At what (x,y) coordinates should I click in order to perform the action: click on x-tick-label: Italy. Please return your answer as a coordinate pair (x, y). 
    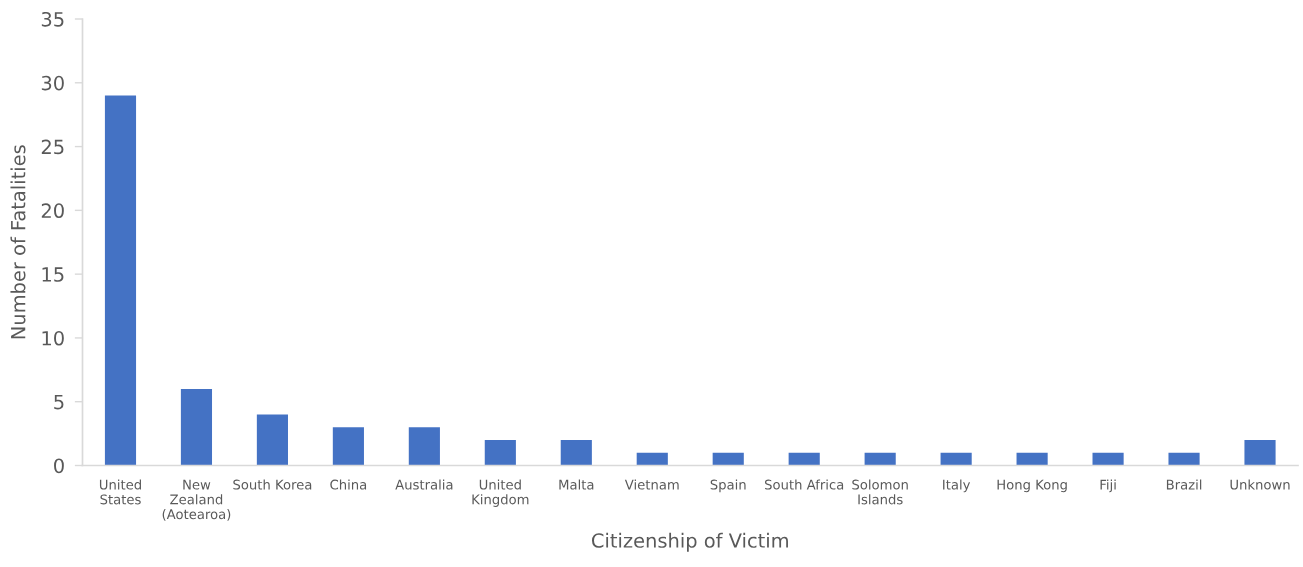
    Looking at the image, I should click on (957, 486).